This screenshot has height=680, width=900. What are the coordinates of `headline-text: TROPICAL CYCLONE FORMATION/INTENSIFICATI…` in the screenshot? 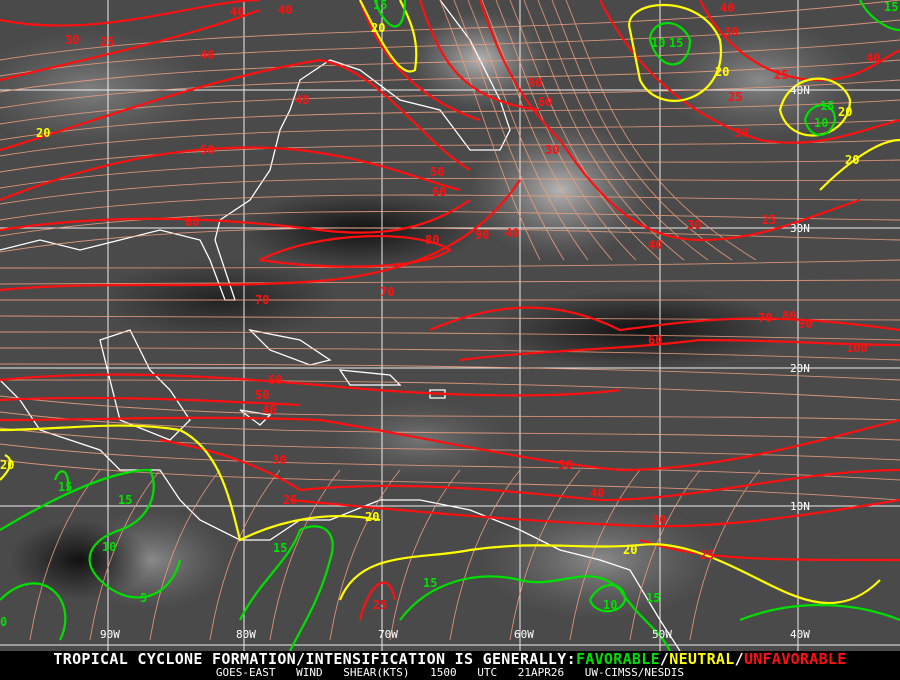 It's located at (314, 659).